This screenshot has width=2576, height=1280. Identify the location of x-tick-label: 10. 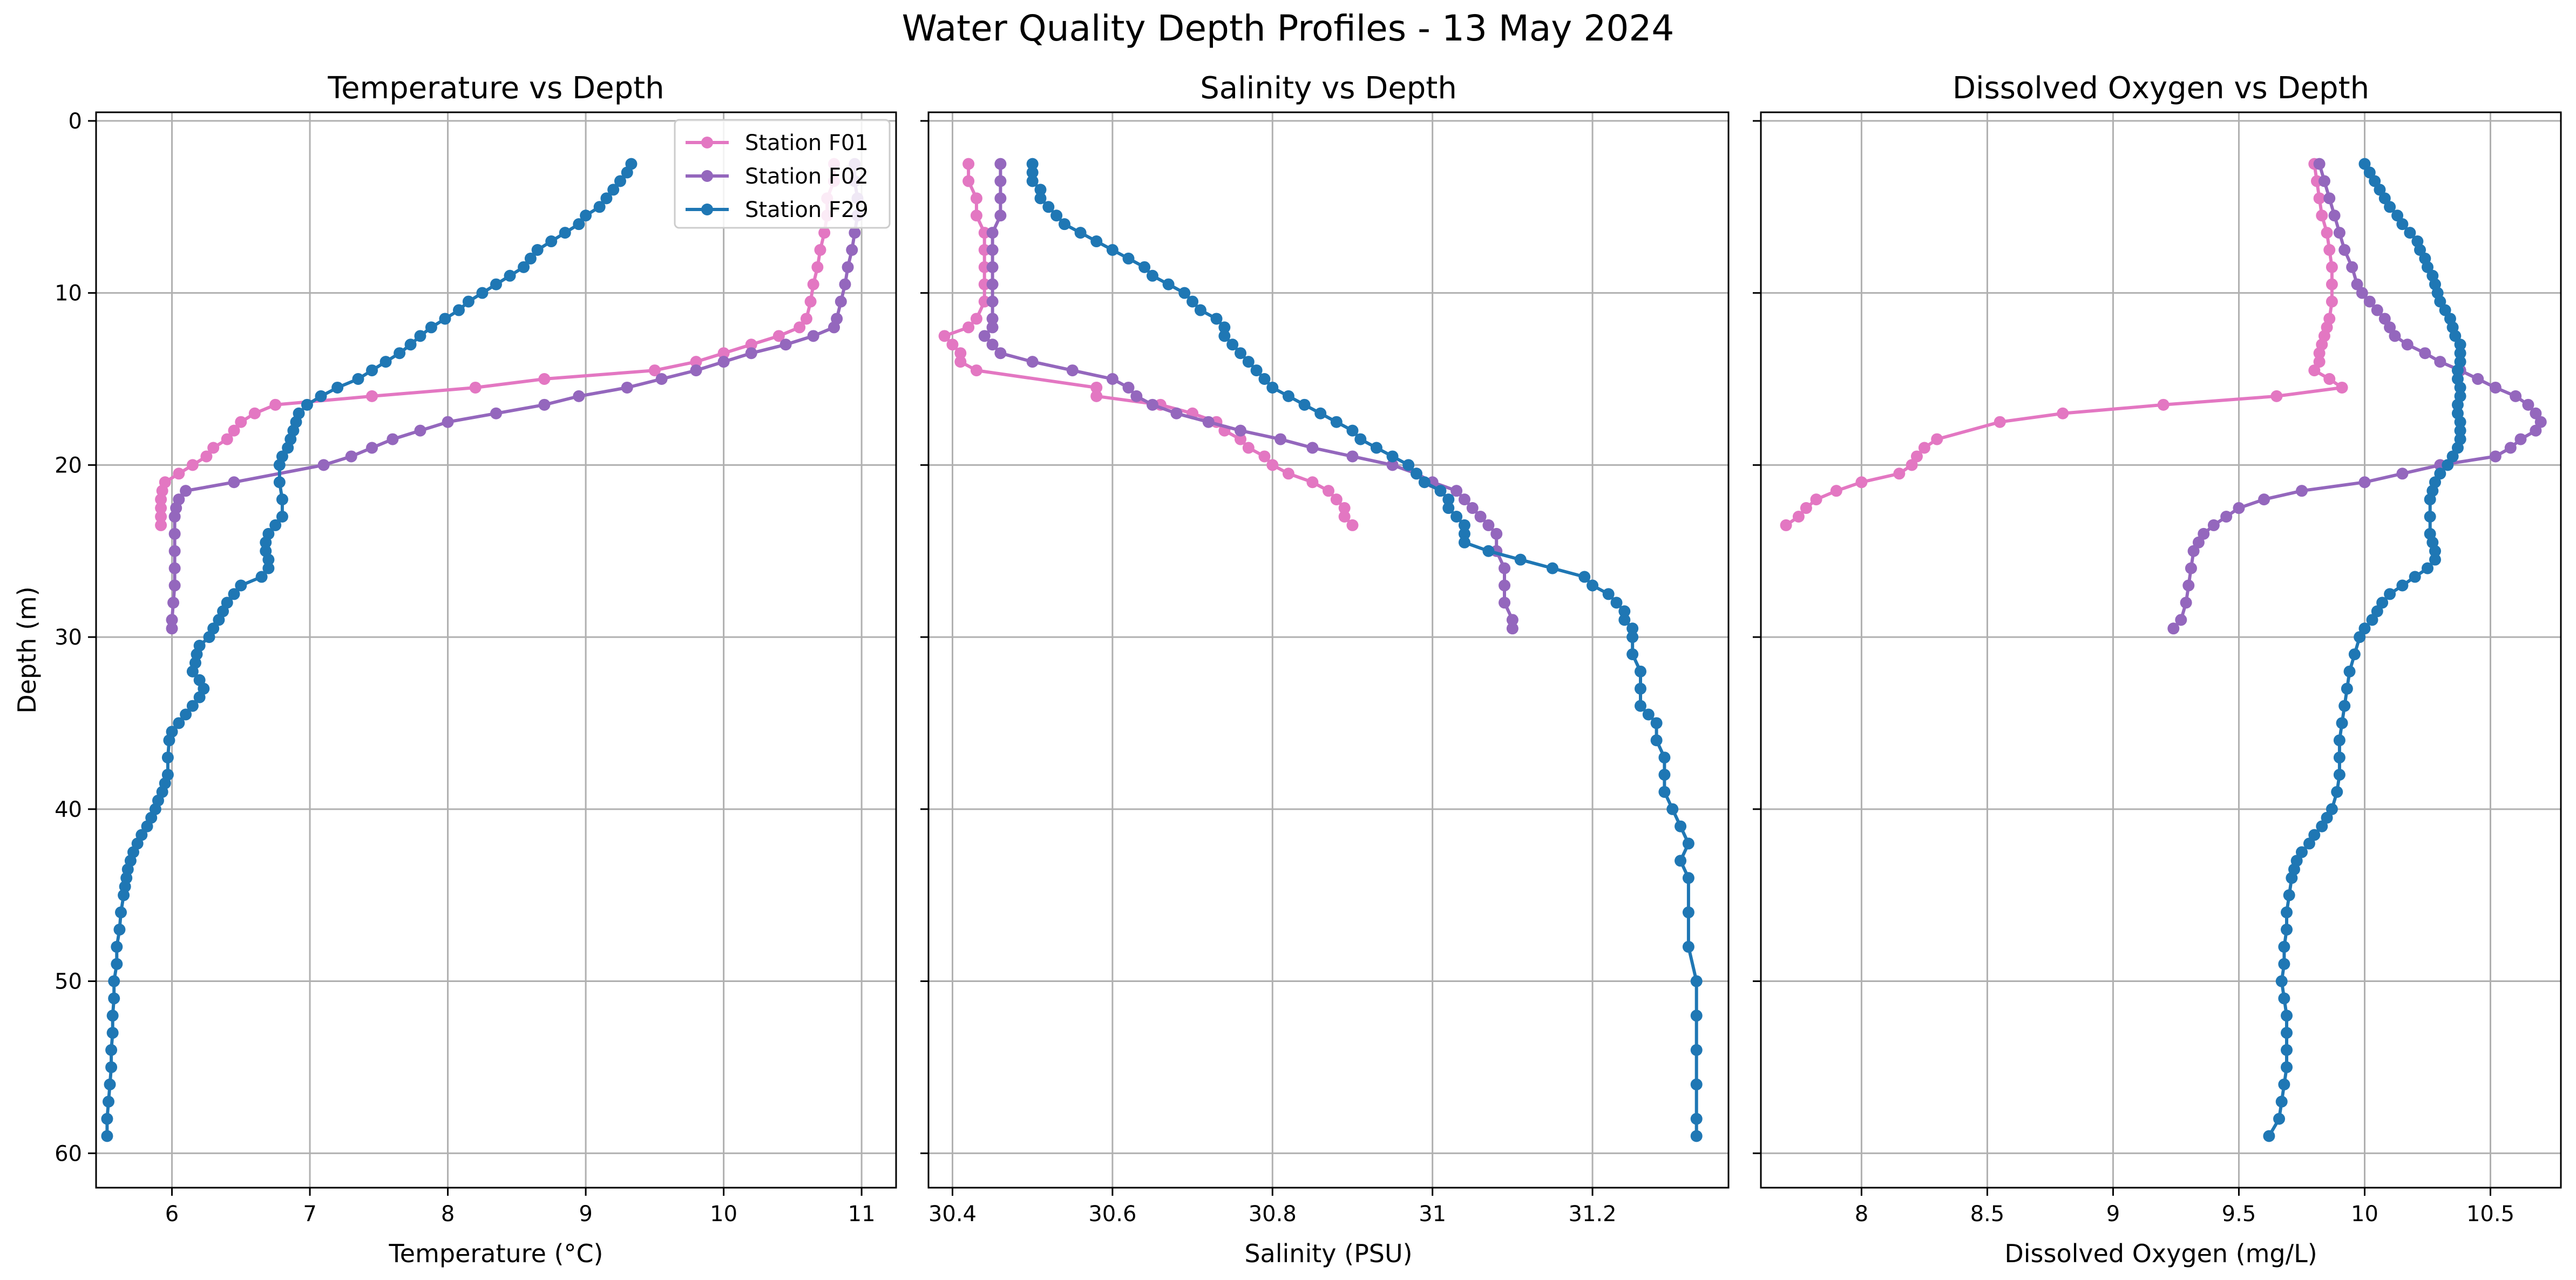
(2364, 1214).